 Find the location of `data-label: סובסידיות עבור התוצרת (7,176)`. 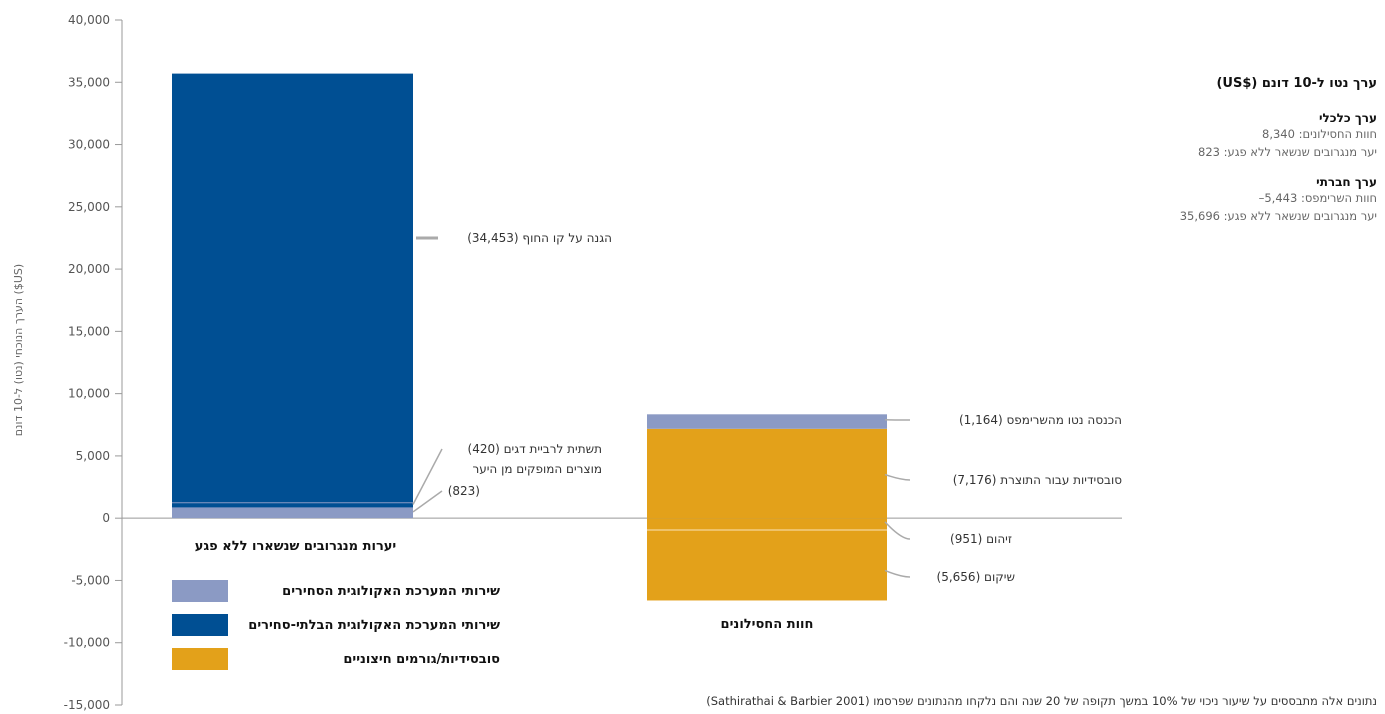

data-label: סובסידיות עבור התוצרת (7,176) is located at coordinates (1038, 480).